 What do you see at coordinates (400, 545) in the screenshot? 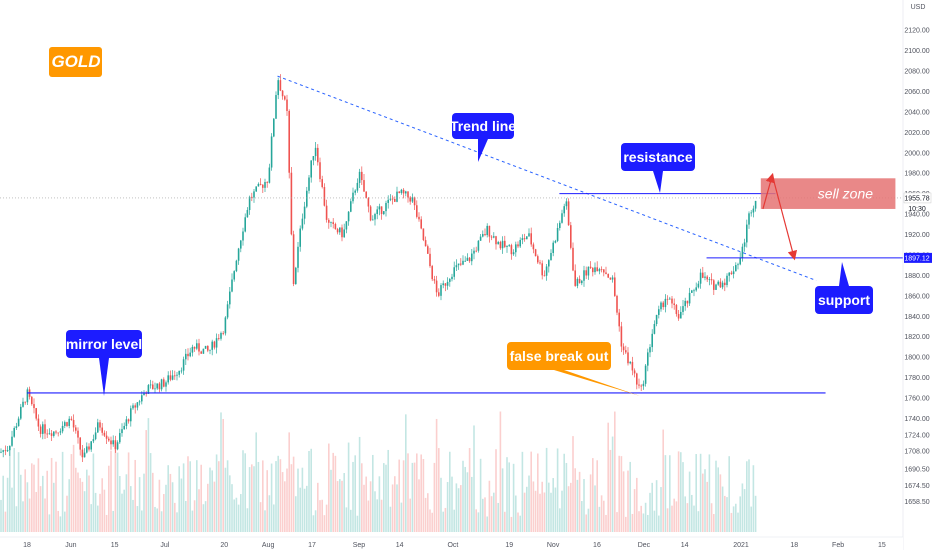
I see `x-tick-label: 14` at bounding box center [400, 545].